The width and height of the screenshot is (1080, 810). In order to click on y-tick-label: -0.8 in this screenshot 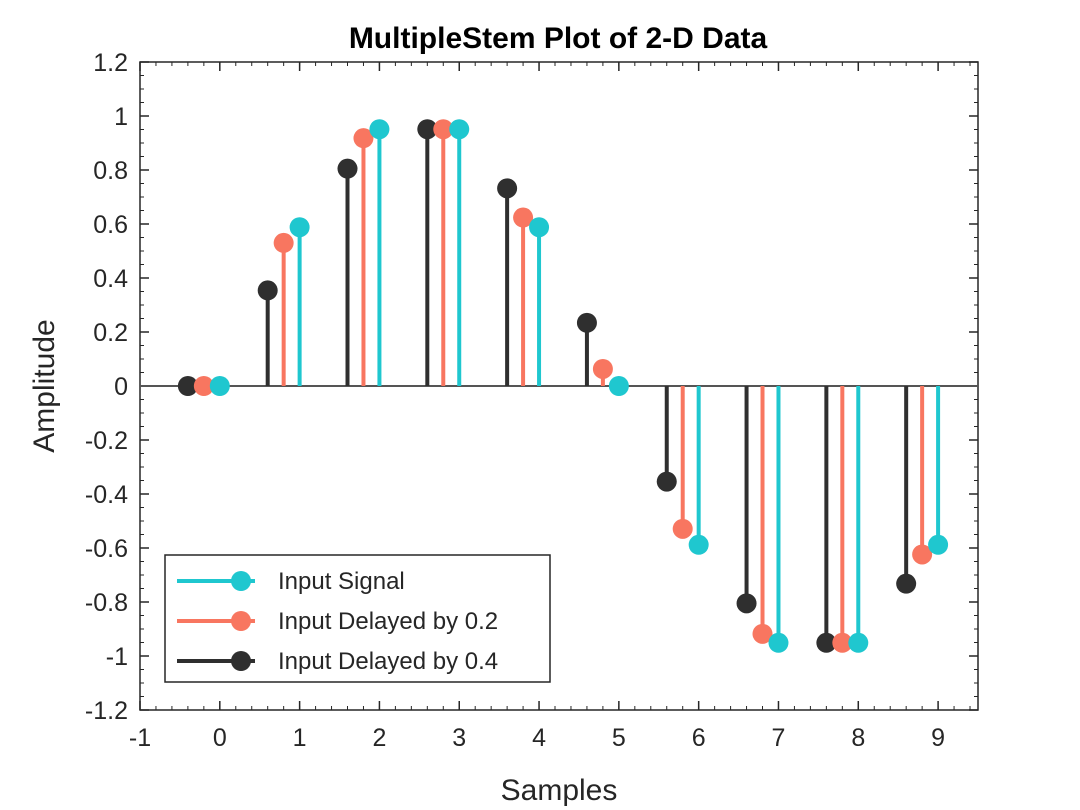, I will do `click(106, 603)`.